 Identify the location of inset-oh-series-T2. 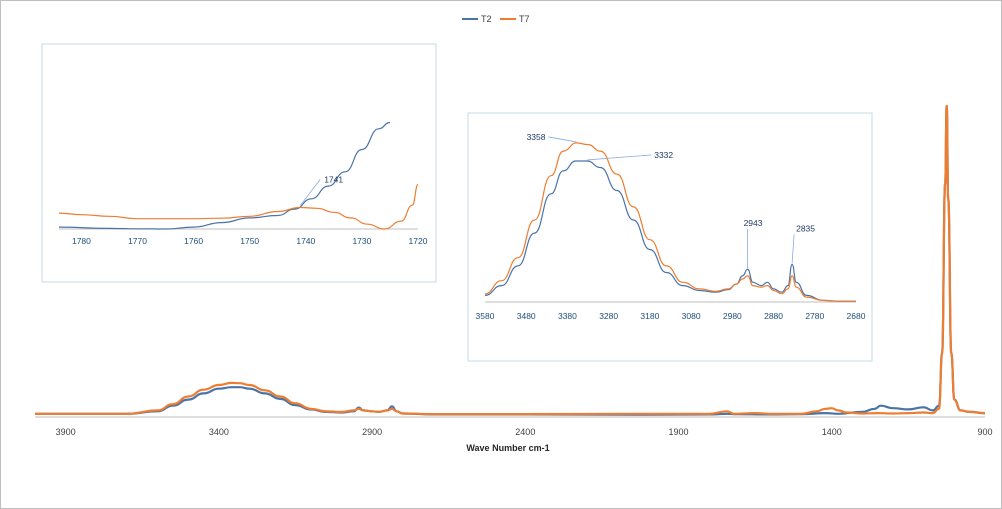
(670, 231).